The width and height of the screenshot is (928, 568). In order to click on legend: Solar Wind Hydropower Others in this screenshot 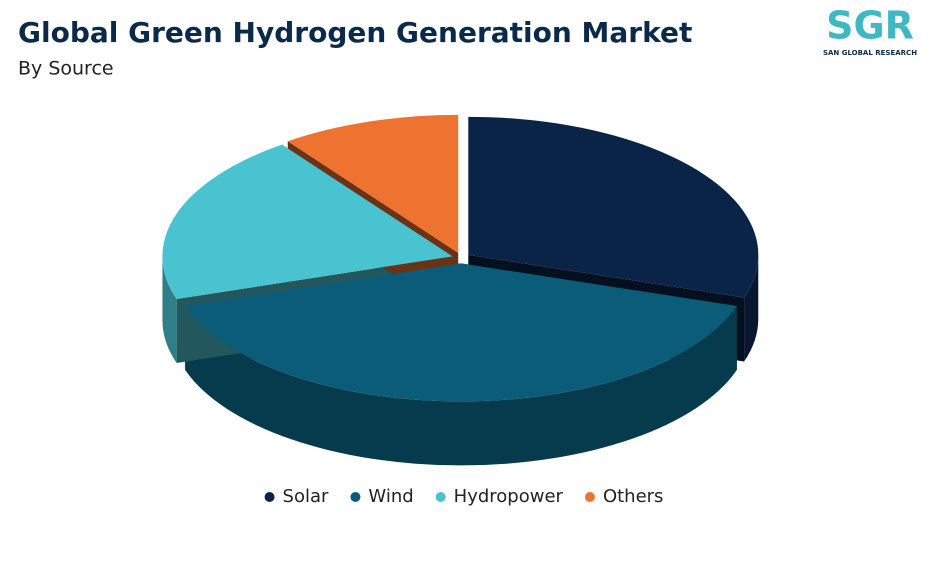, I will do `click(464, 496)`.